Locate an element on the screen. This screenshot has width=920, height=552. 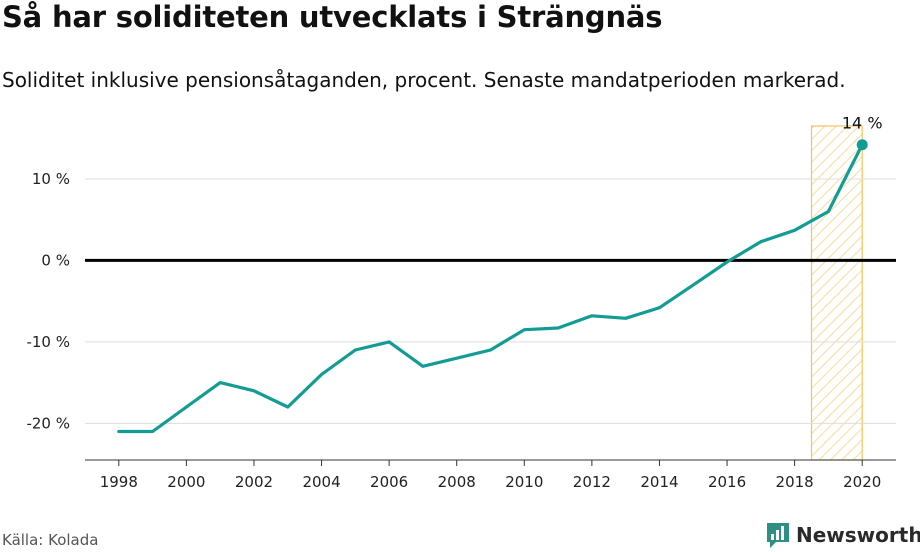
x-tick-label: 2000 is located at coordinates (186, 482).